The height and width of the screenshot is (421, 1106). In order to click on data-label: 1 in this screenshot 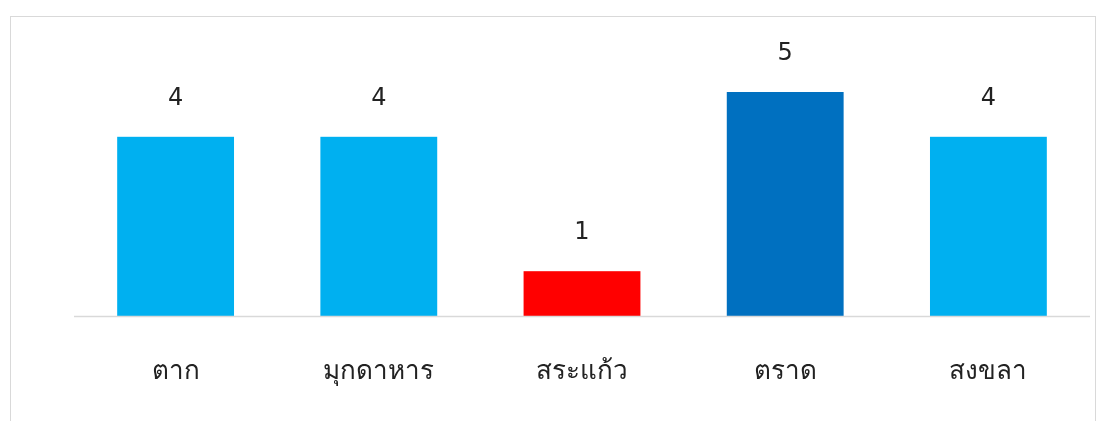, I will do `click(582, 231)`.